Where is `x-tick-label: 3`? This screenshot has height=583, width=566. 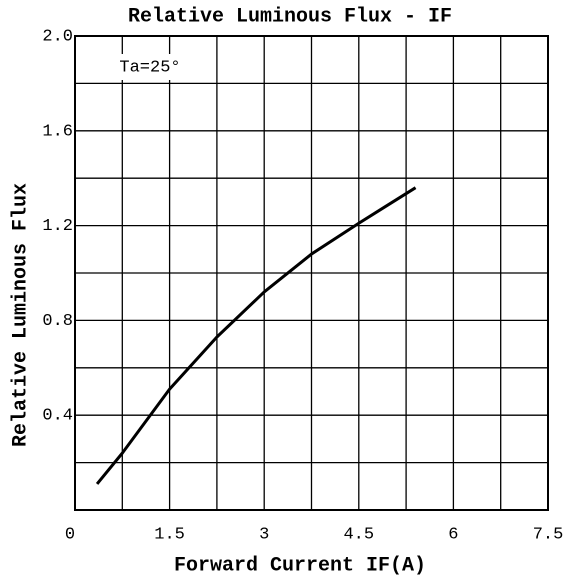
x-tick-label: 3 is located at coordinates (264, 534).